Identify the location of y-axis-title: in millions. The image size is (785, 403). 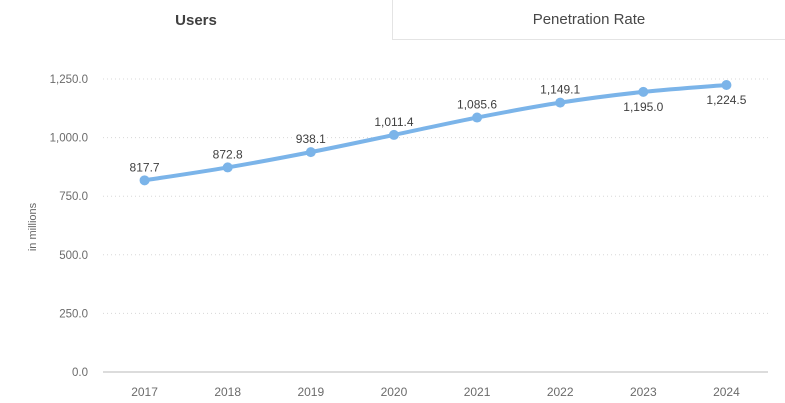
(33, 227).